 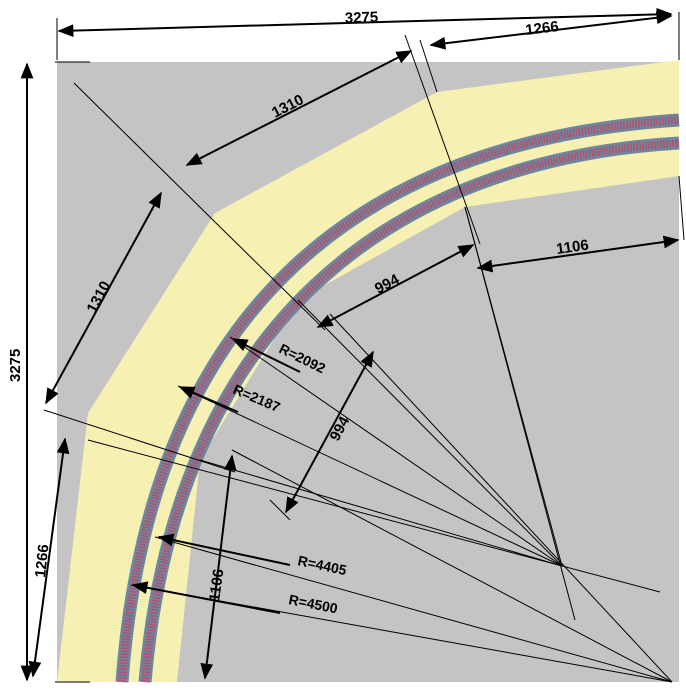 I want to click on label-left-total: 3275, so click(x=15, y=365).